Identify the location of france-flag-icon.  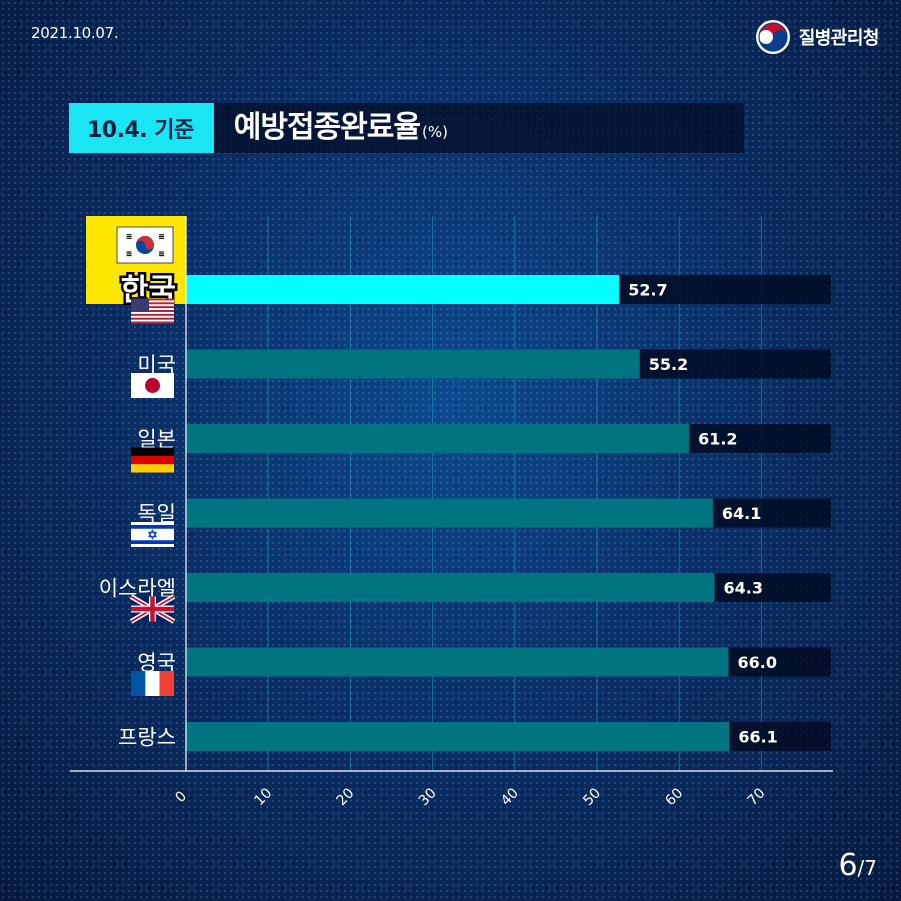
(152, 683).